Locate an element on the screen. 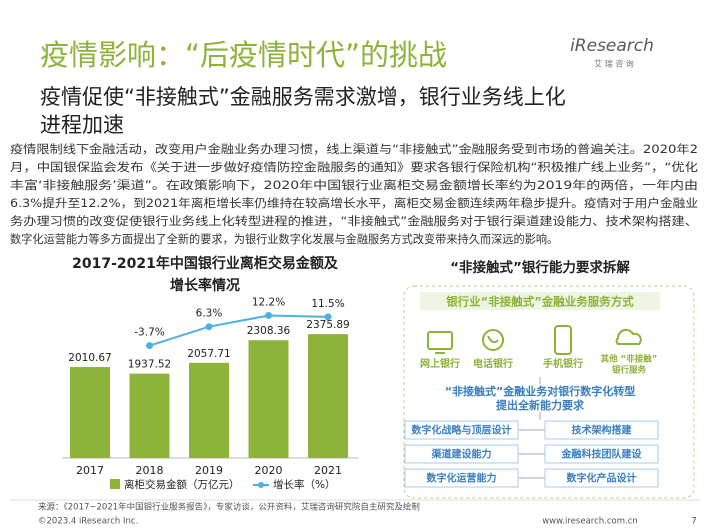 This screenshot has width=710, height=532. x-tick-label: 2019 is located at coordinates (209, 470).